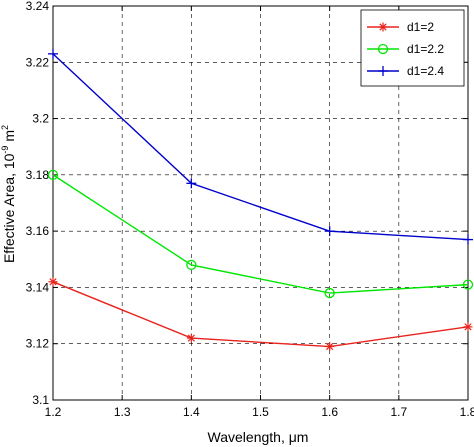 The height and width of the screenshot is (447, 474). What do you see at coordinates (40, 400) in the screenshot?
I see `y-tick-label: 3.1` at bounding box center [40, 400].